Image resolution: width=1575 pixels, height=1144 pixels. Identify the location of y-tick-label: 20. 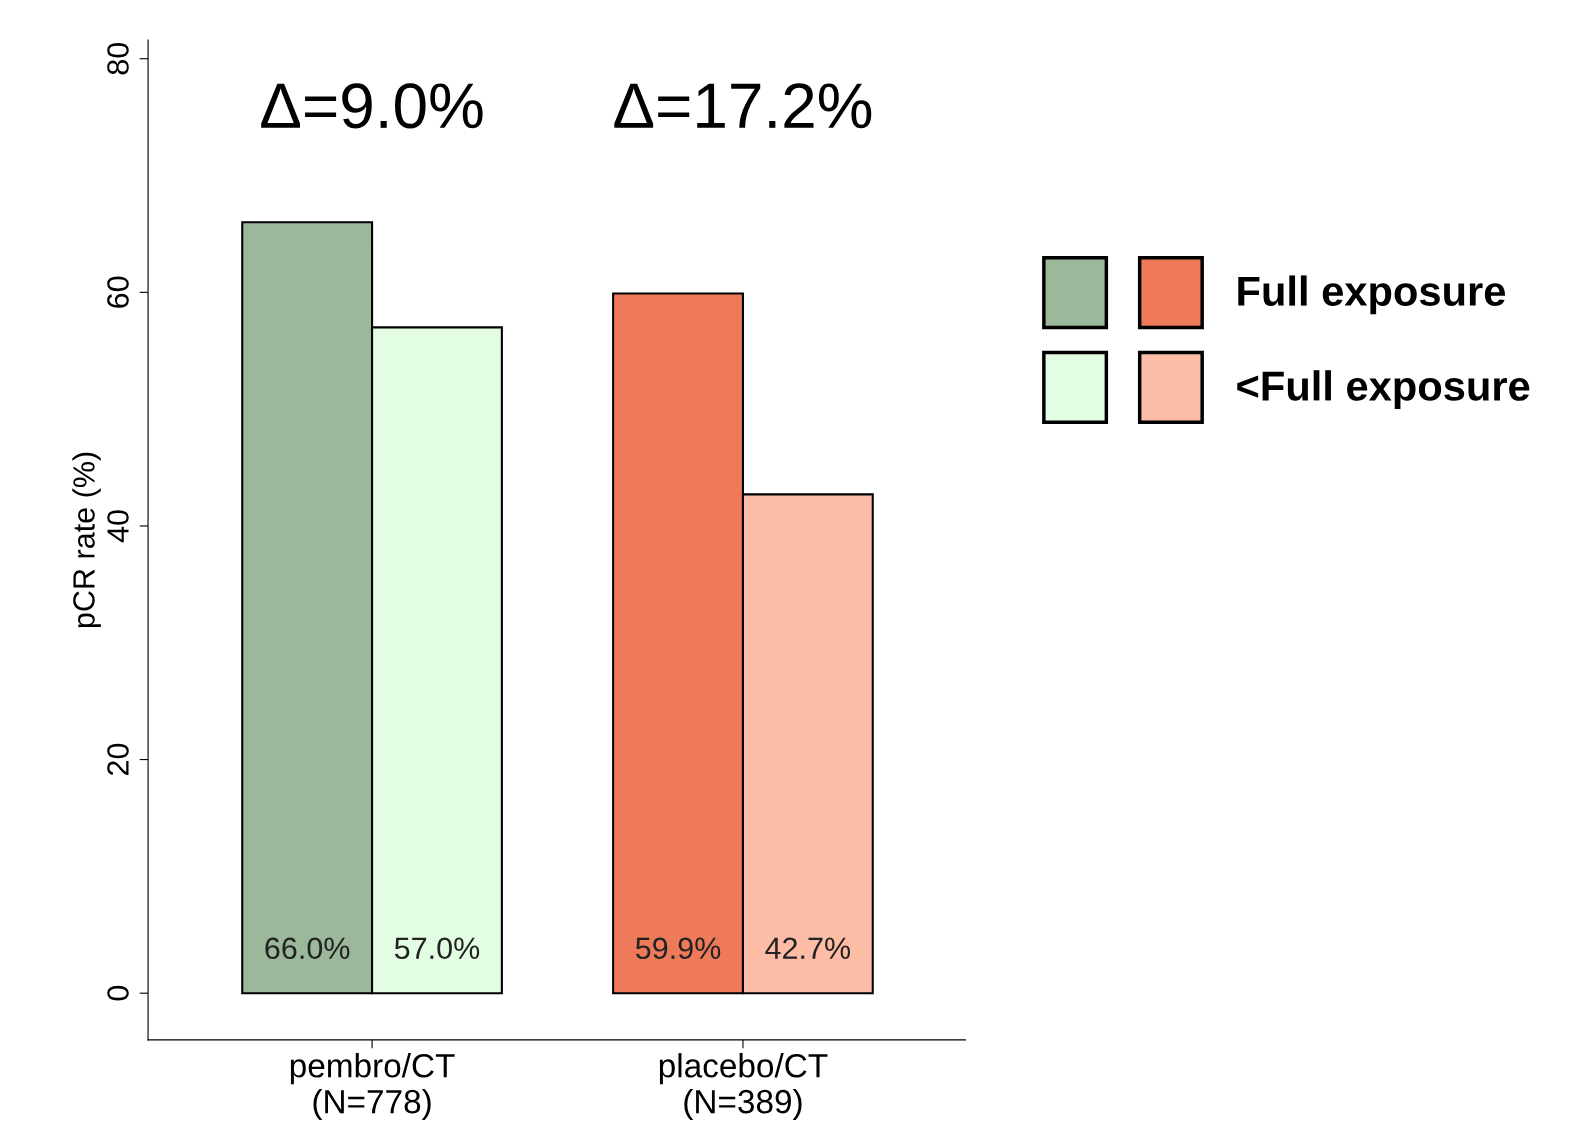
(118, 759).